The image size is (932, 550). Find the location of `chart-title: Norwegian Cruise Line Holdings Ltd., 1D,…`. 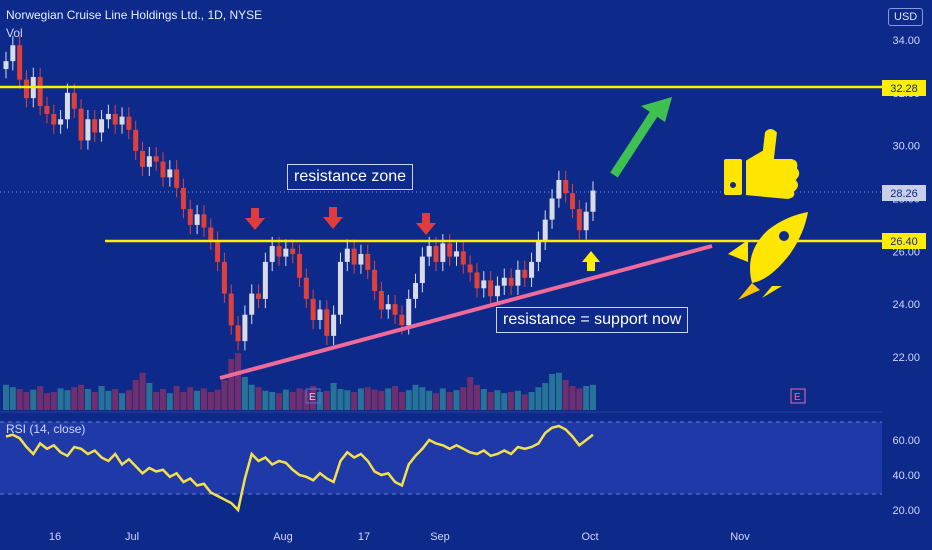

chart-title: Norwegian Cruise Line Holdings Ltd., 1D,… is located at coordinates (134, 15).